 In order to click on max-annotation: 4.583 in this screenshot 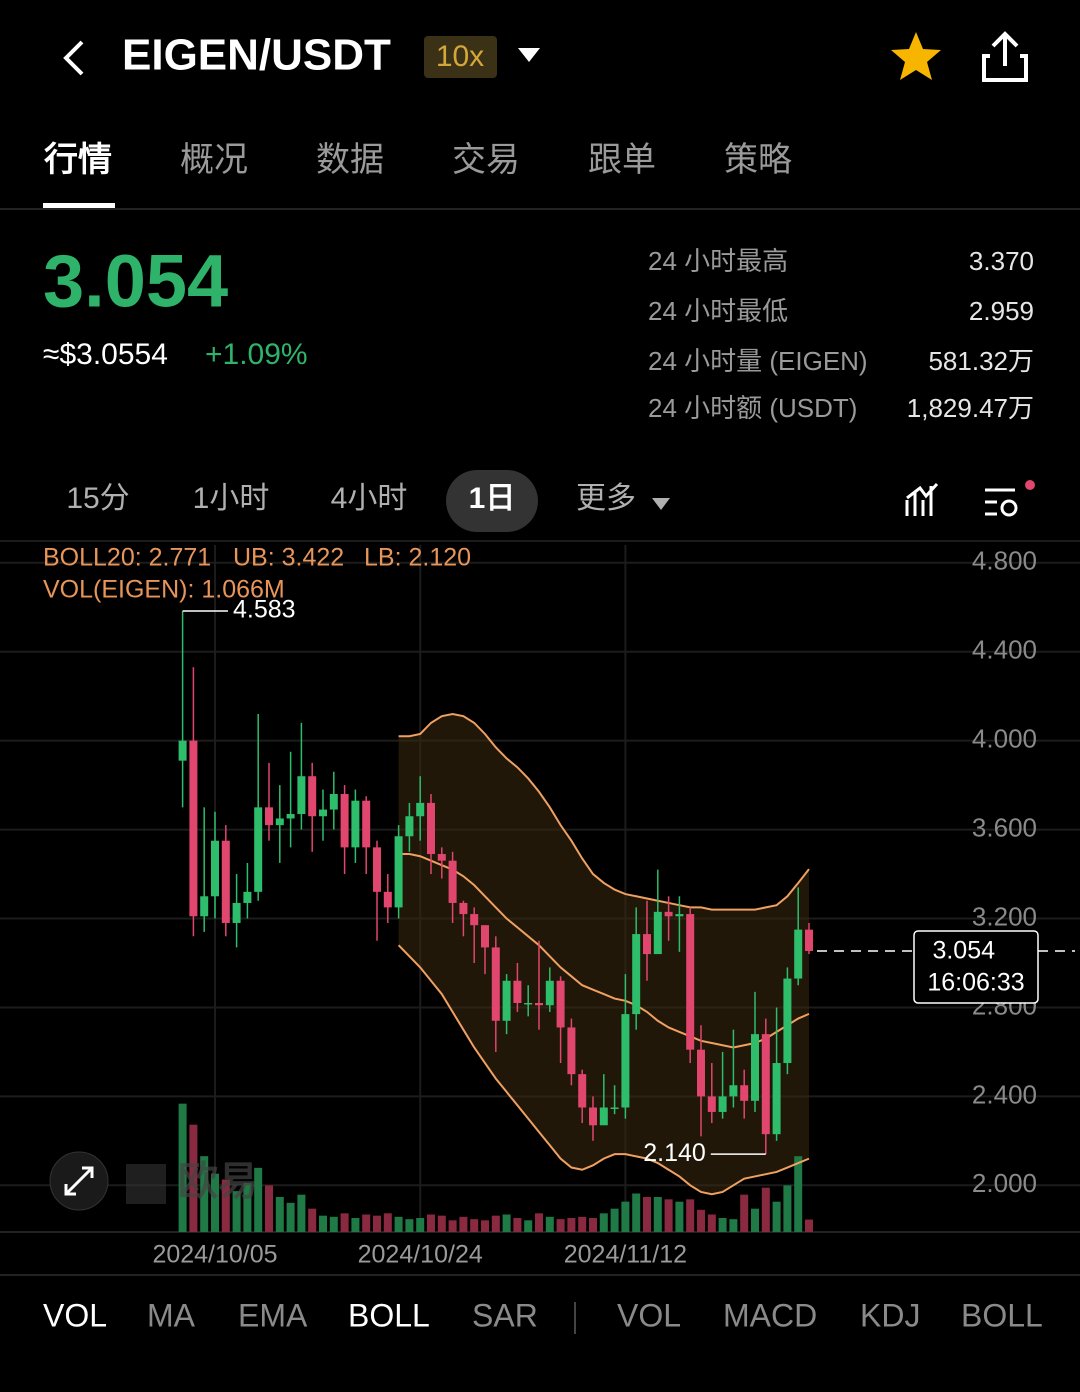, I will do `click(264, 610)`.